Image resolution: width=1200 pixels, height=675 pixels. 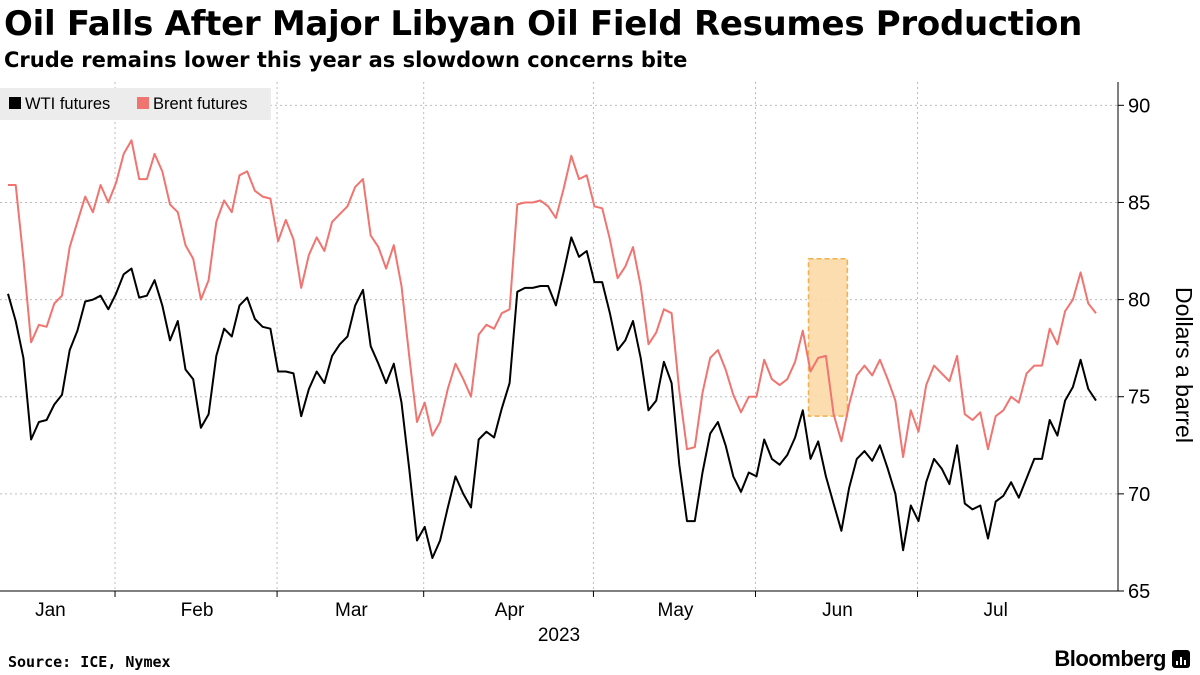 What do you see at coordinates (1139, 301) in the screenshot?
I see `y-tick-label: 80` at bounding box center [1139, 301].